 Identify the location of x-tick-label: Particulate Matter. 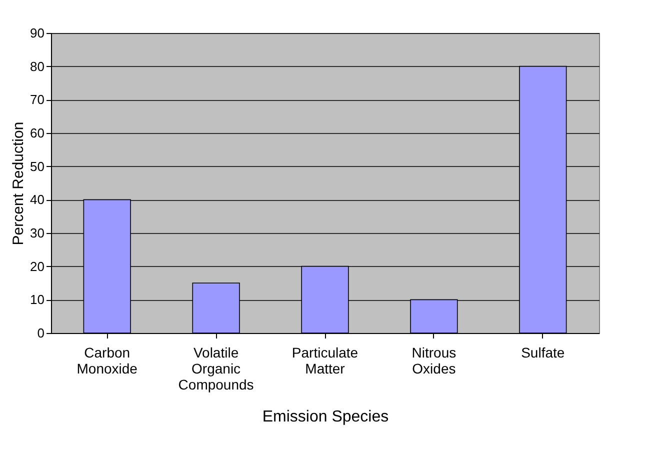
(325, 360).